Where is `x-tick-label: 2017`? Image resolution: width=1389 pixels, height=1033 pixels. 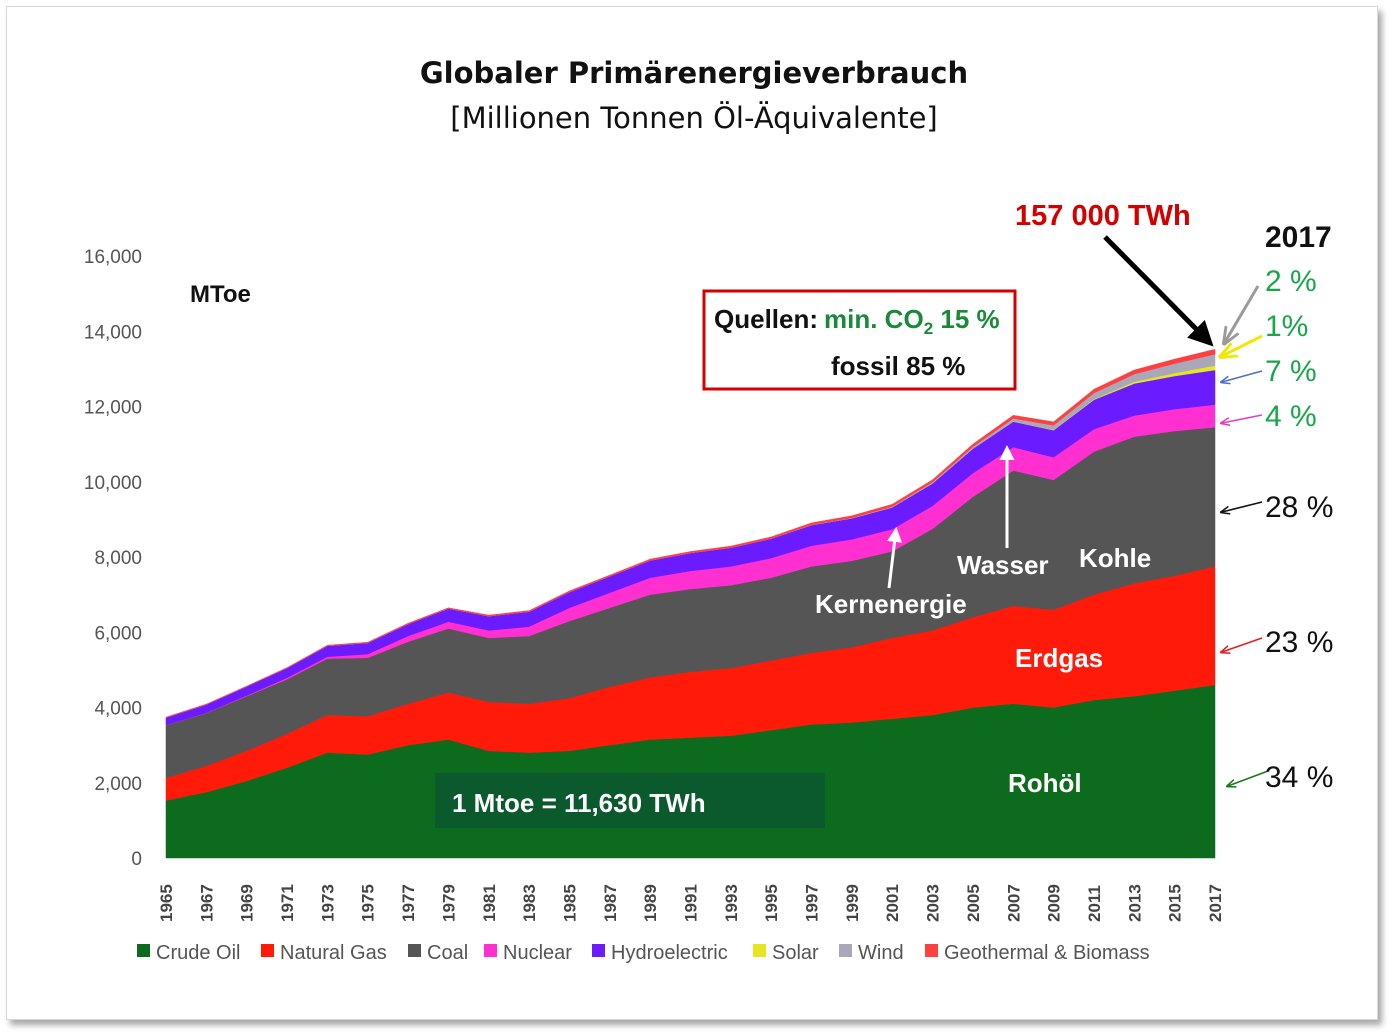
x-tick-label: 2017 is located at coordinates (1215, 903).